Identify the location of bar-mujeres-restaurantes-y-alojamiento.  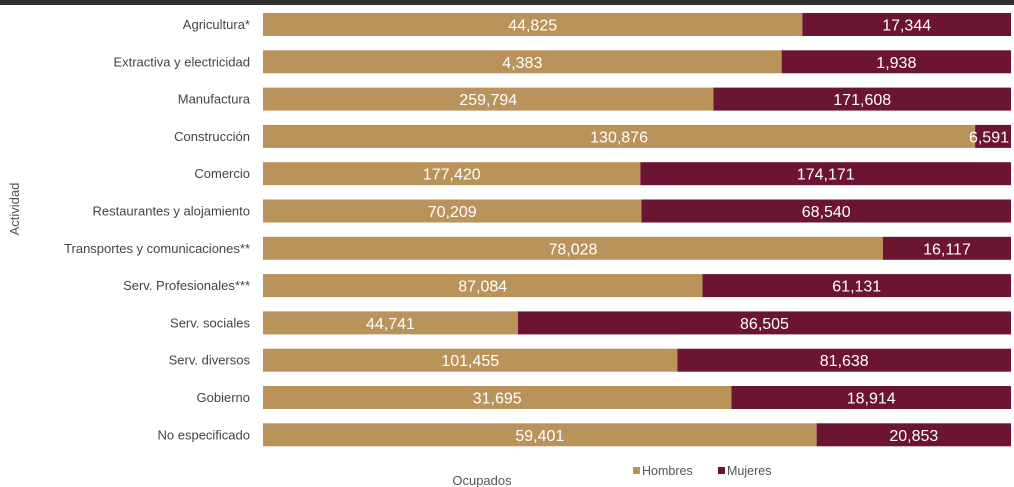
(826, 211).